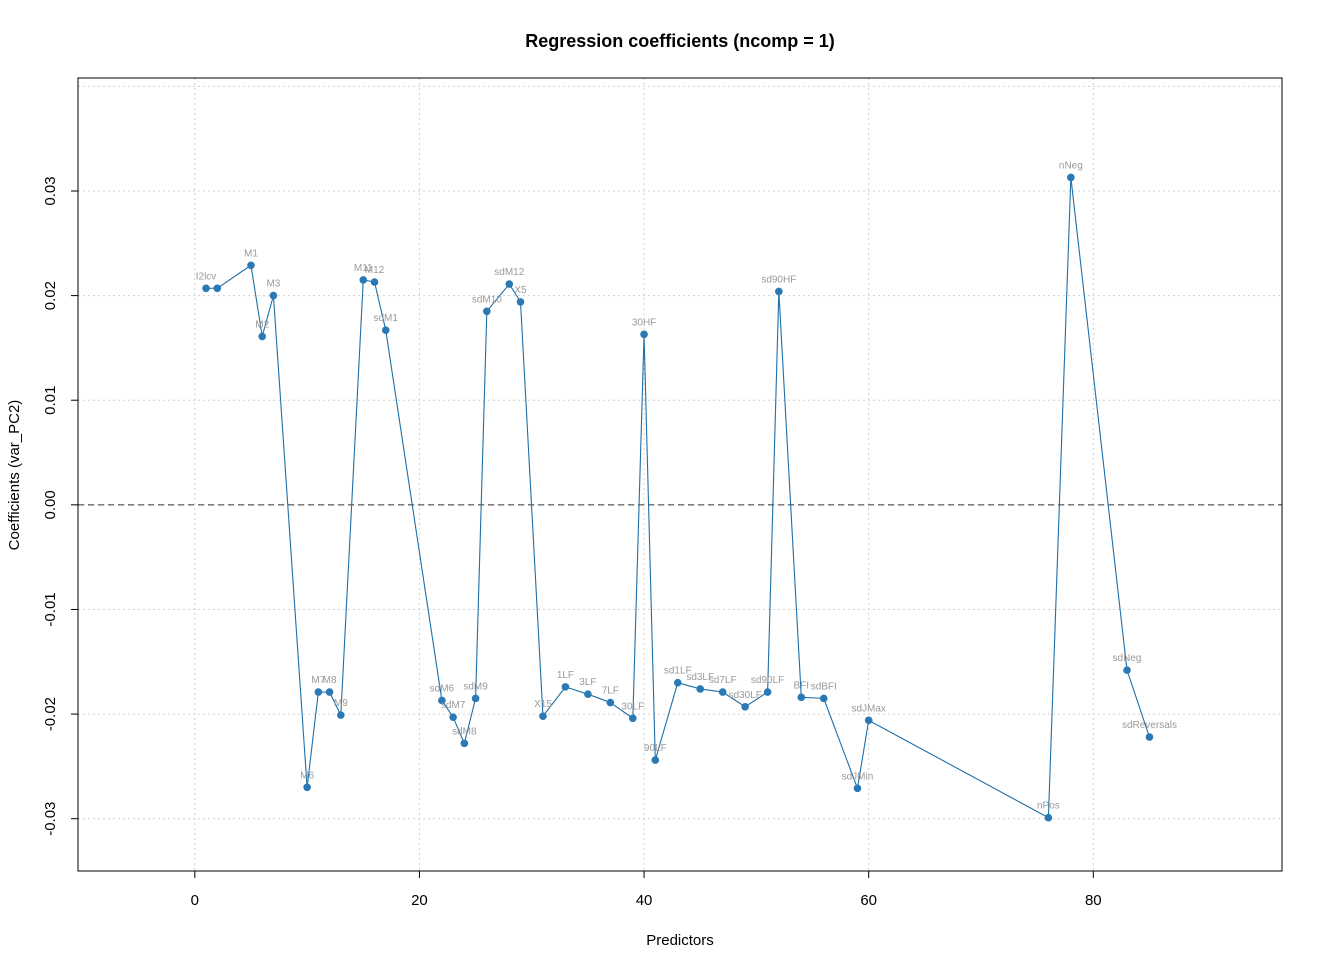 Image resolution: width=1323 pixels, height=969 pixels. I want to click on point-label: sdM10, so click(487, 299).